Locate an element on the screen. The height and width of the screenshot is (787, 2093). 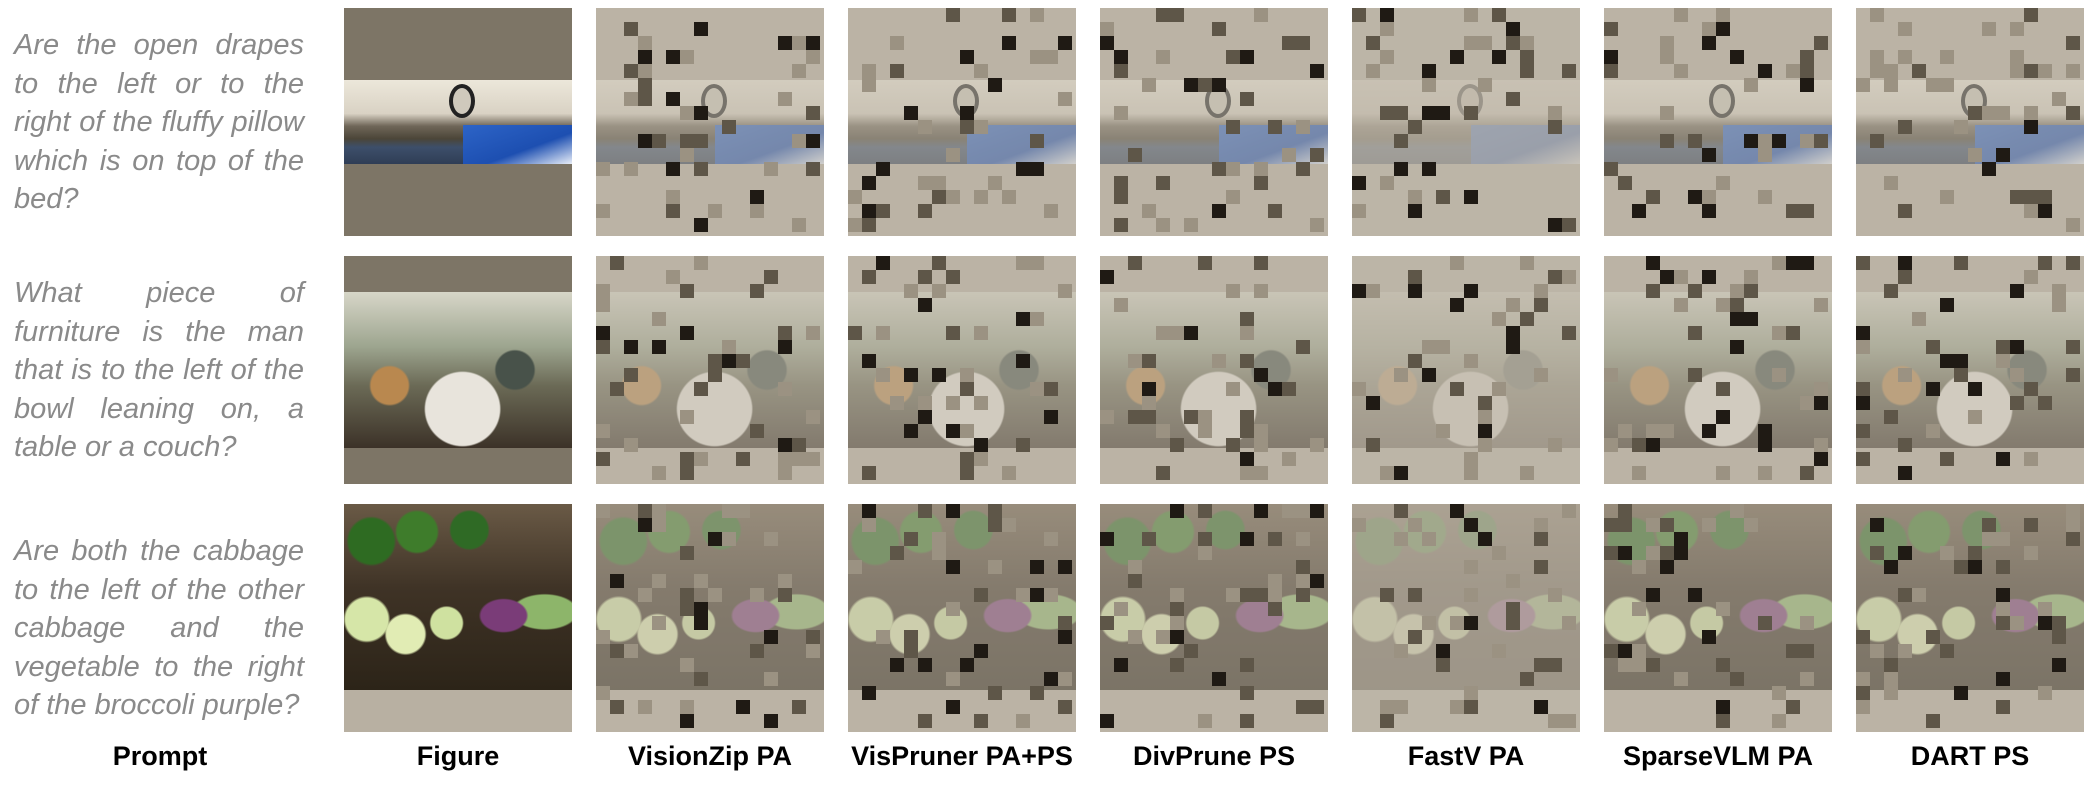
pruned-token-overlay is located at coordinates (1214, 618).